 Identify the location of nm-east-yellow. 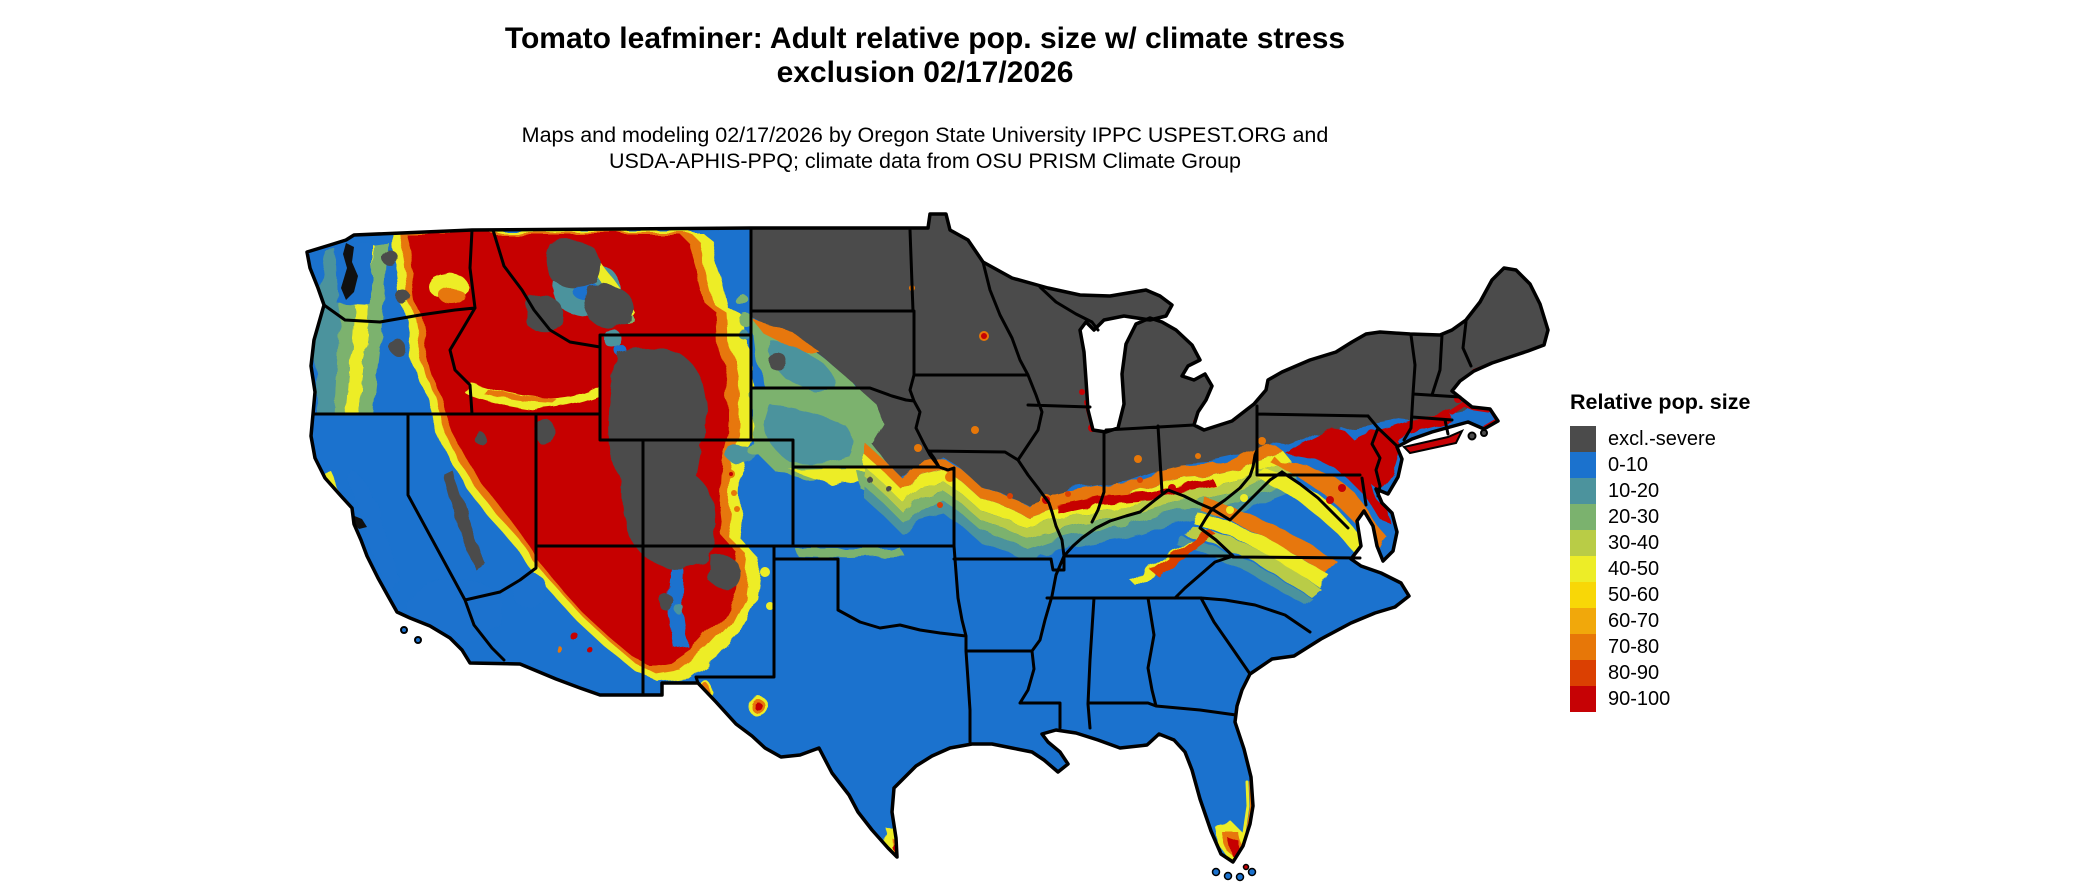
(765, 572).